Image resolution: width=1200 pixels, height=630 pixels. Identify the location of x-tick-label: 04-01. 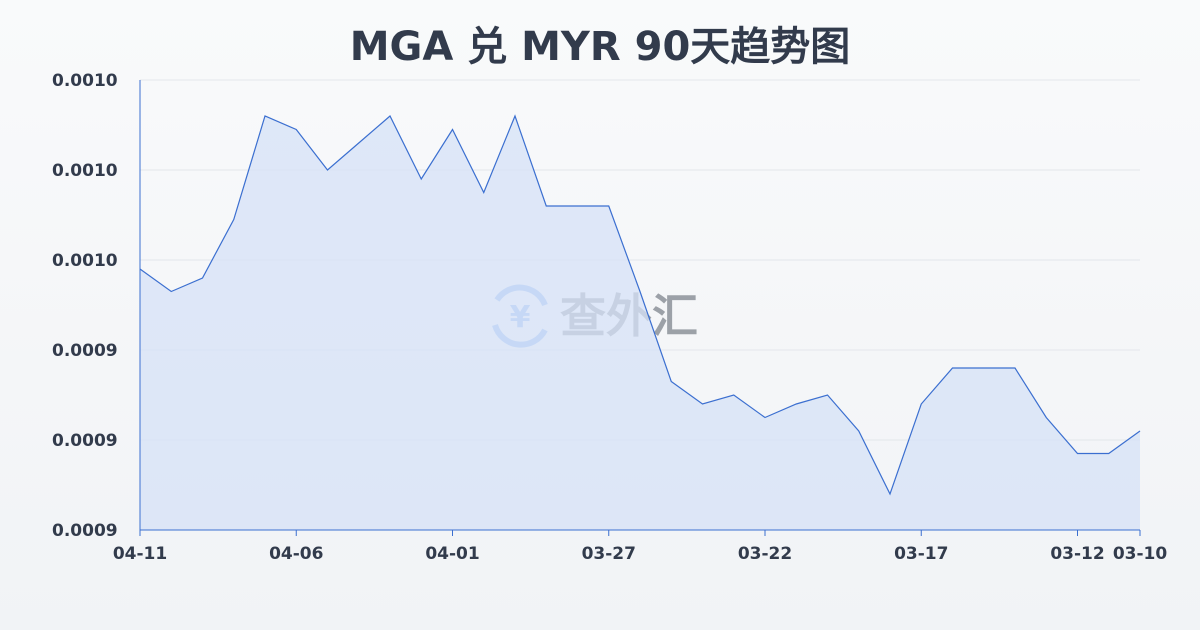
(452, 554).